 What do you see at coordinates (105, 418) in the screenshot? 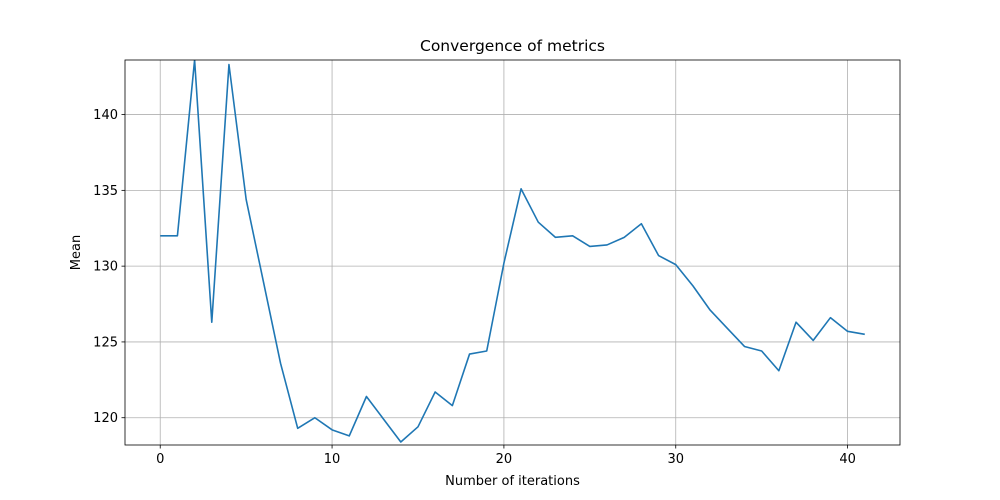
I see `y-tick-label: 120` at bounding box center [105, 418].